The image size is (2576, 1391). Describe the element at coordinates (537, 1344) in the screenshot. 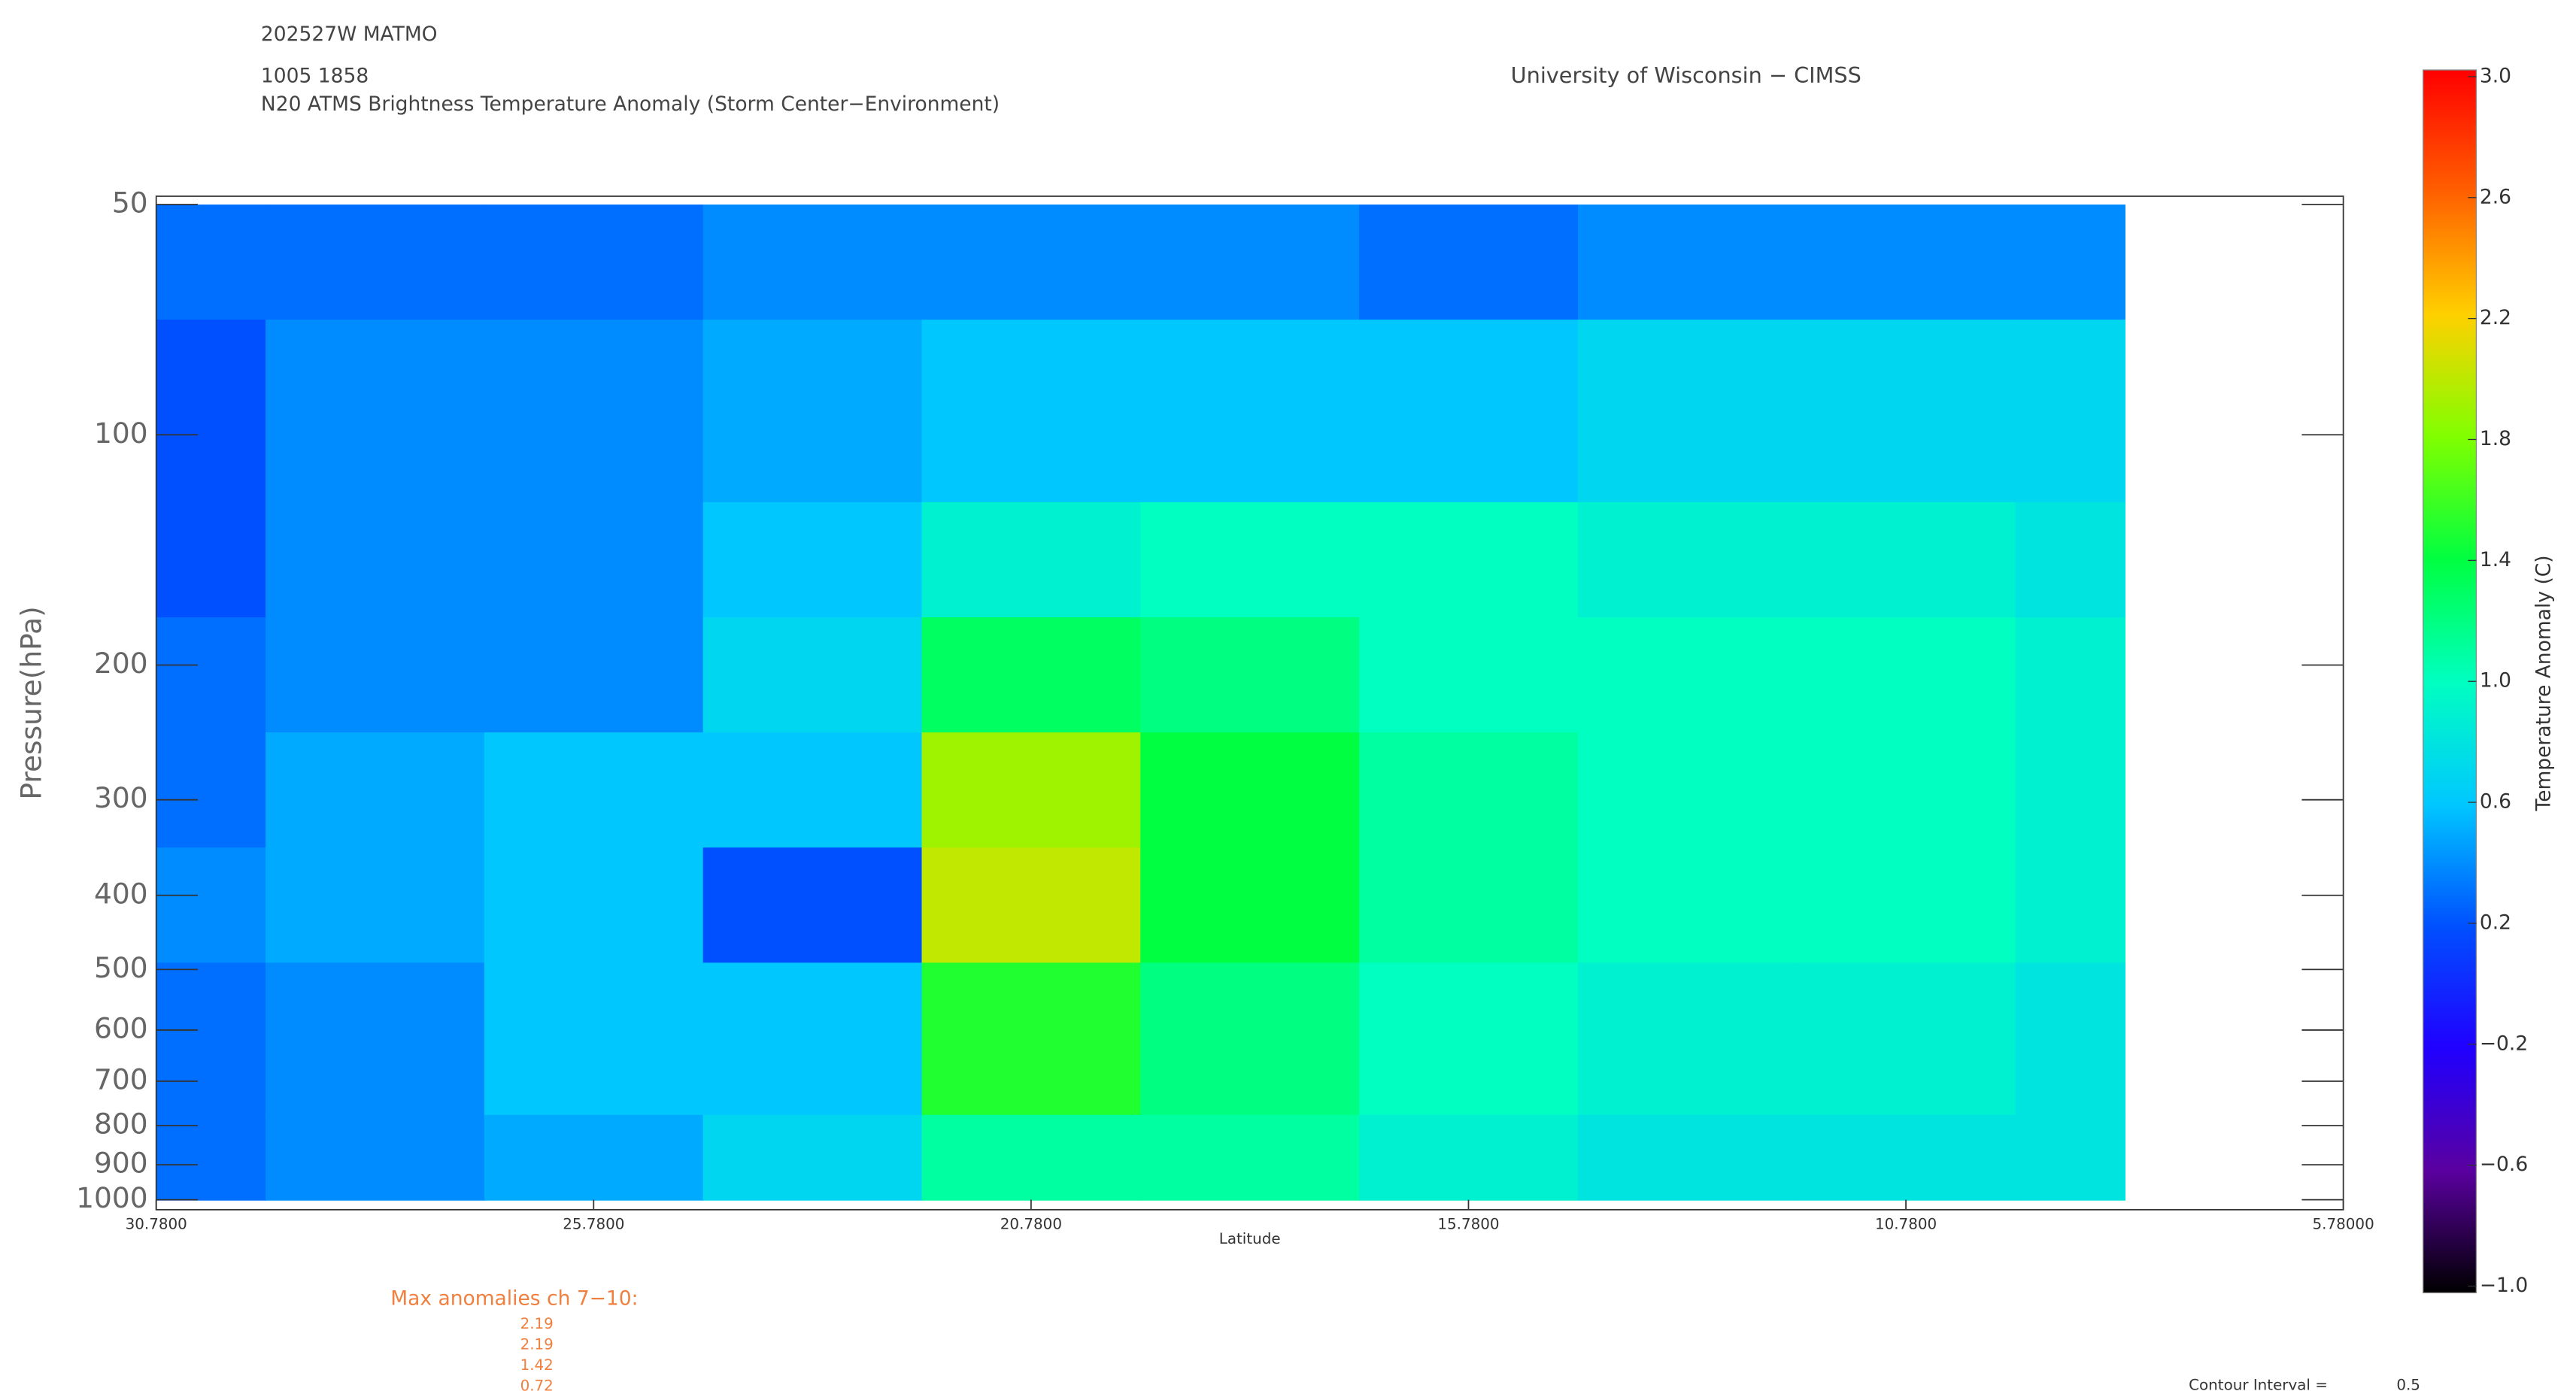

I see `max-anomaly: 2.19` at that location.